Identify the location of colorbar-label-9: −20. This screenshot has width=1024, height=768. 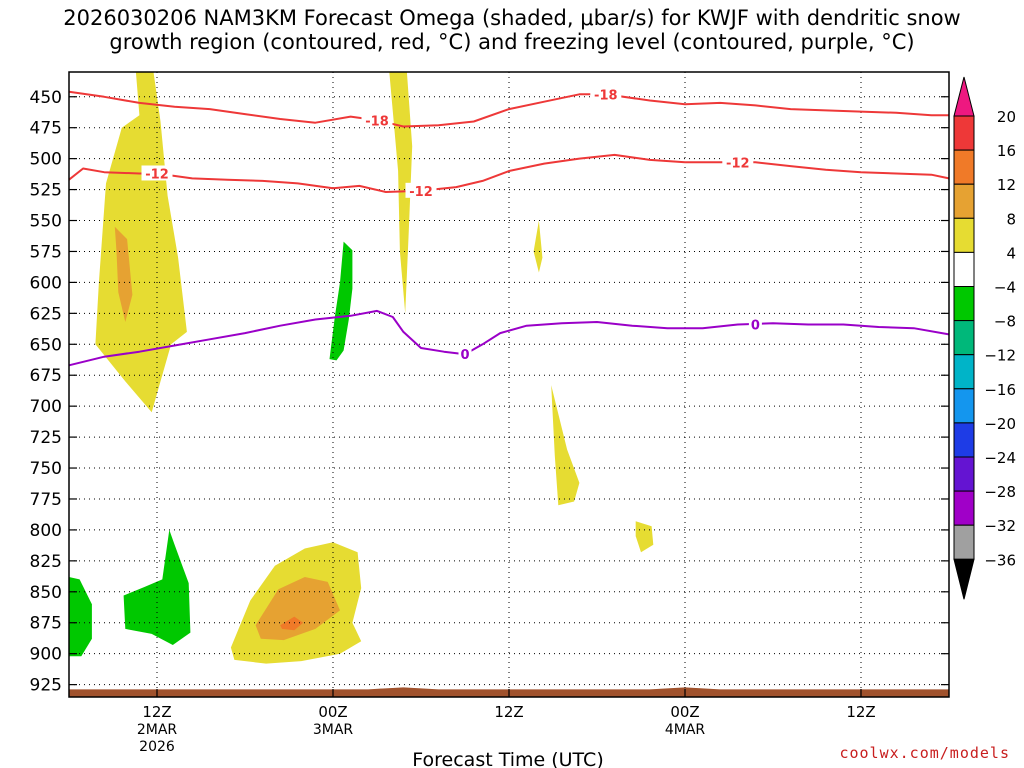
(1000, 424).